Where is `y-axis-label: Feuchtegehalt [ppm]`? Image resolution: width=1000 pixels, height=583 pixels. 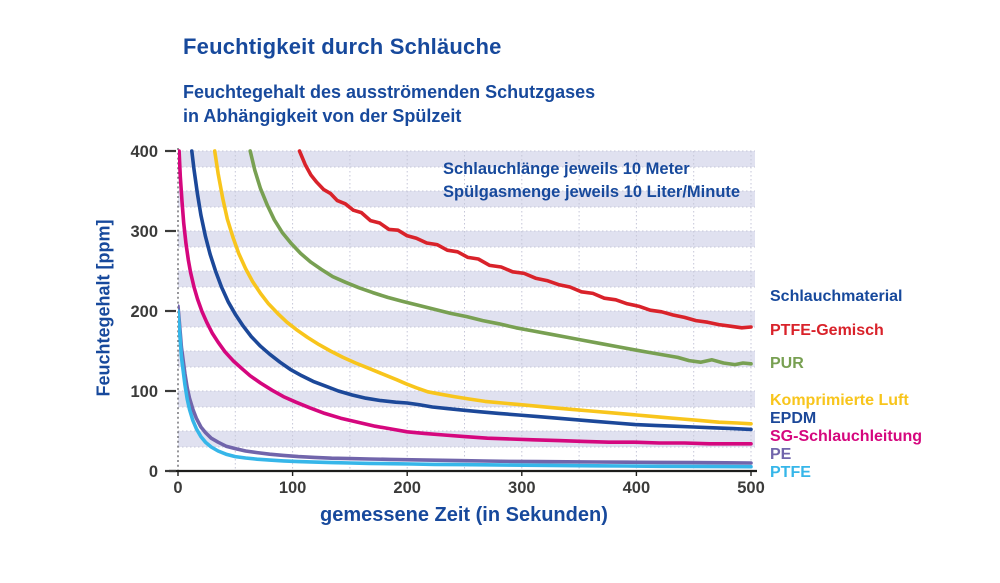
y-axis-label: Feuchtegehalt [ppm] is located at coordinates (103, 308).